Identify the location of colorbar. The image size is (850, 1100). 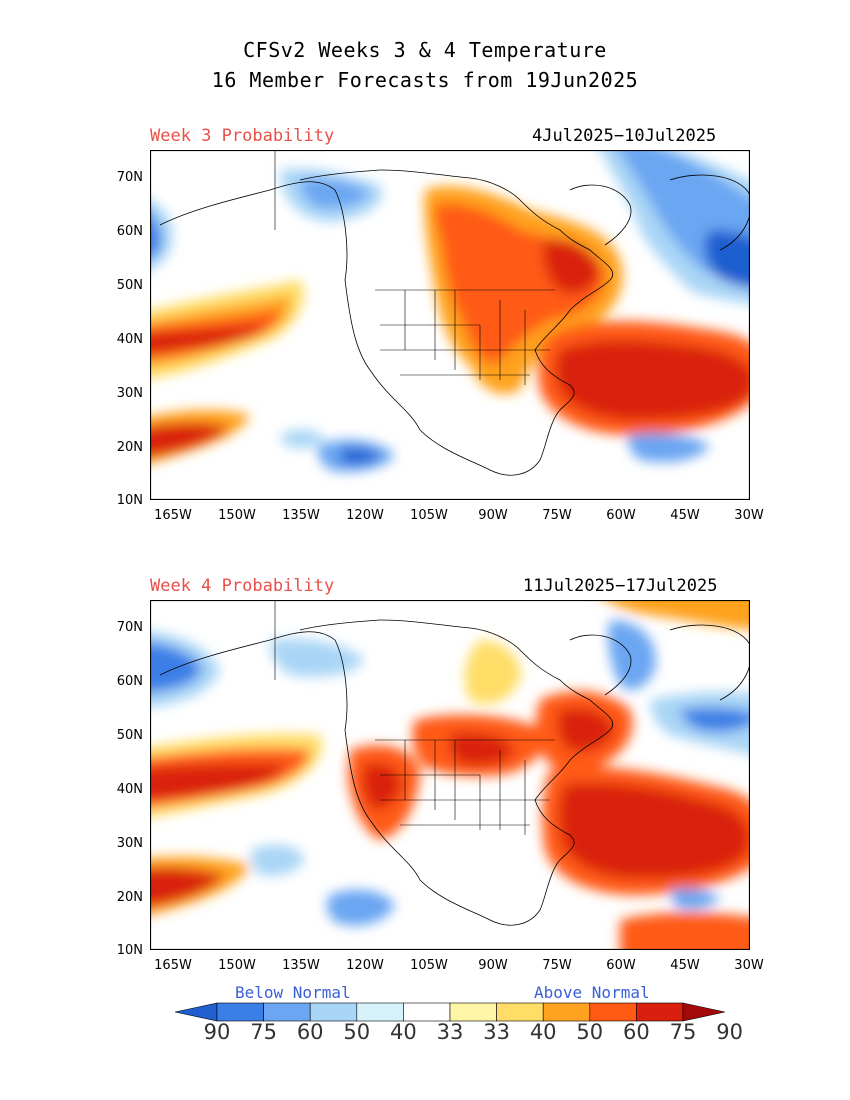
(450, 1012).